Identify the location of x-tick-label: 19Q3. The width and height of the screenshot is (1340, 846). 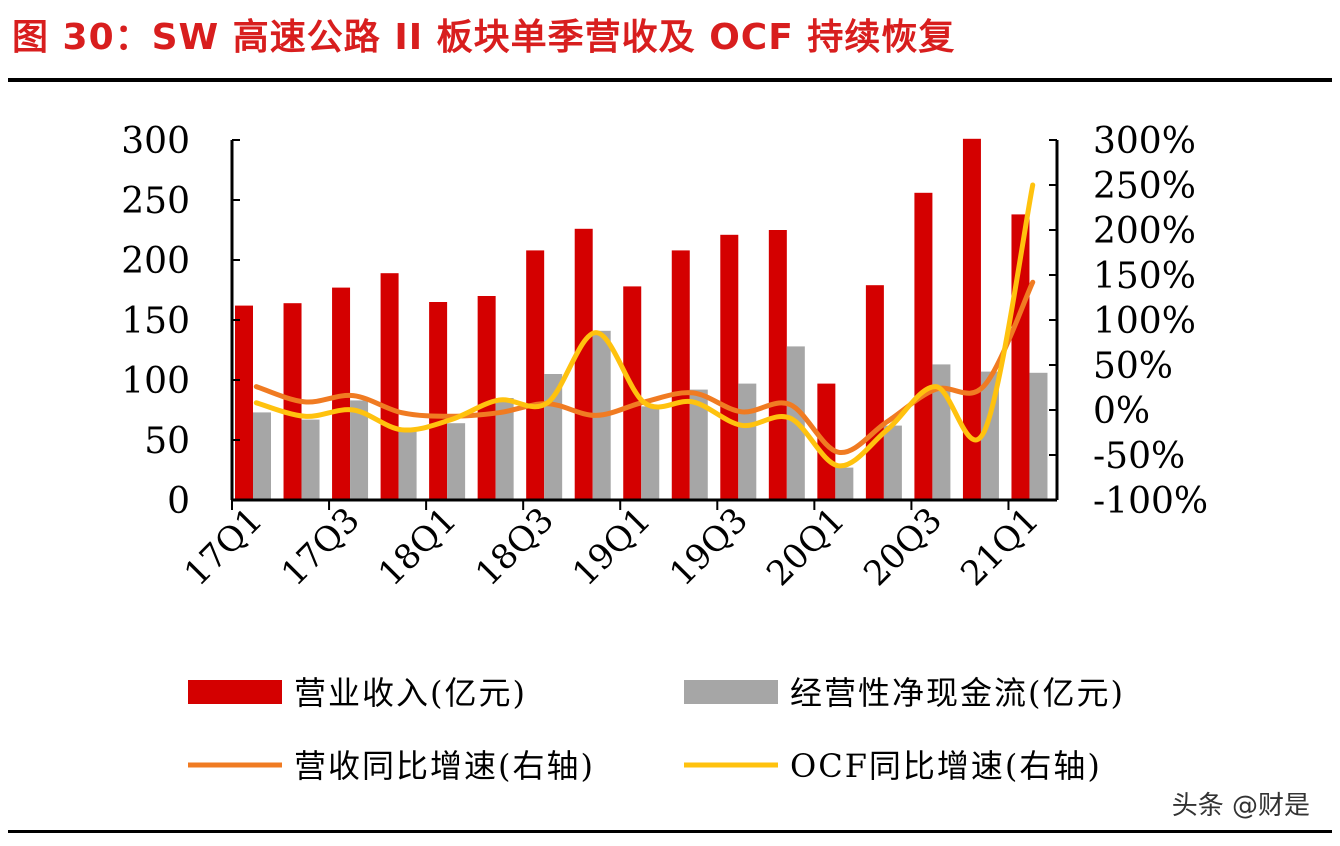
(709, 547).